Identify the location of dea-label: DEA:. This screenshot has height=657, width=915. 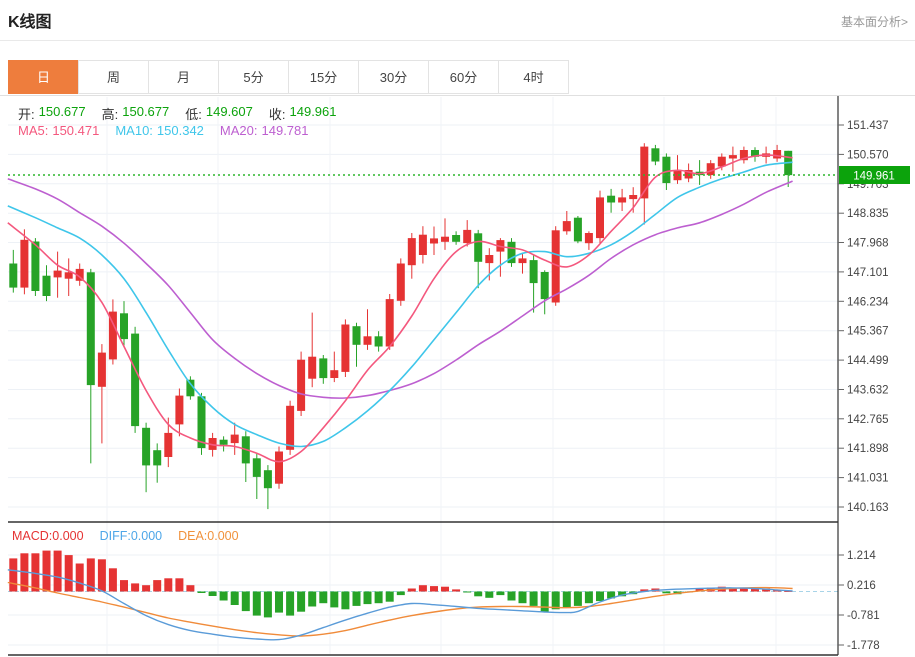
(193, 536).